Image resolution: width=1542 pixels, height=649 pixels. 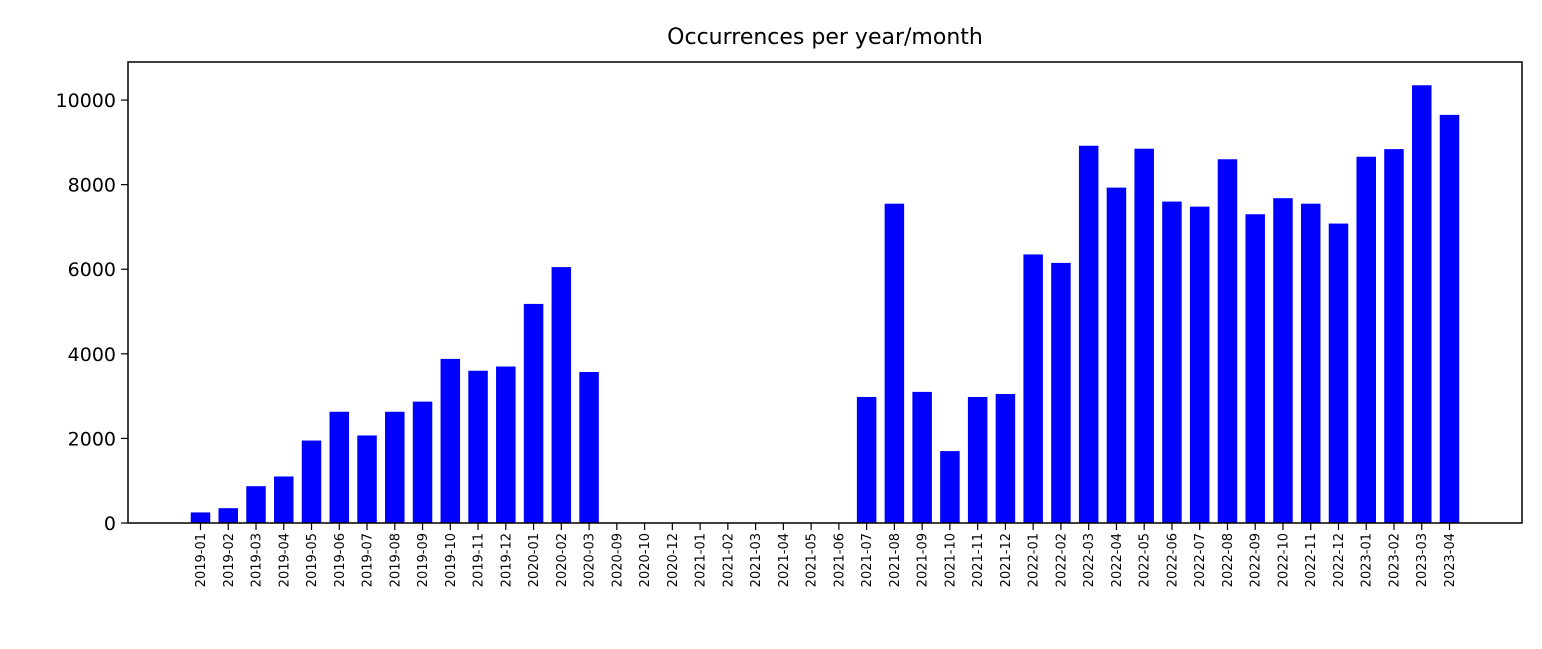 What do you see at coordinates (1145, 560) in the screenshot?
I see `x-tick-label: 2022-05` at bounding box center [1145, 560].